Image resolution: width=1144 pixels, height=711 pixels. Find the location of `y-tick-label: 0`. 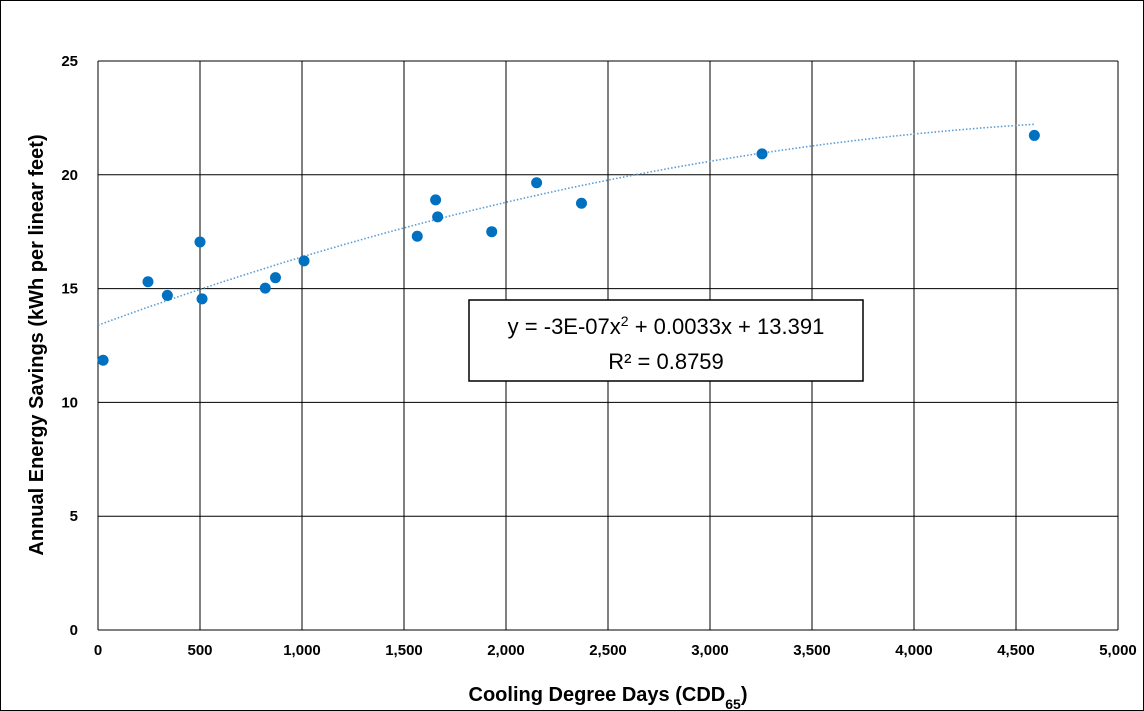

y-tick-label: 0 is located at coordinates (74, 630).